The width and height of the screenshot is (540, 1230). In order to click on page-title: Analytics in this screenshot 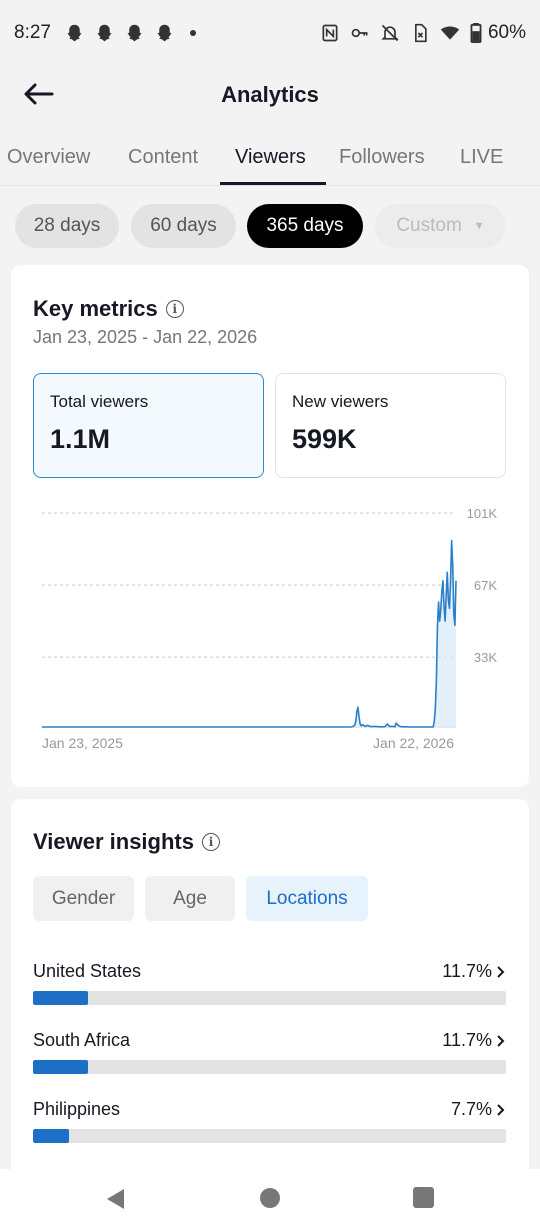, I will do `click(270, 94)`.